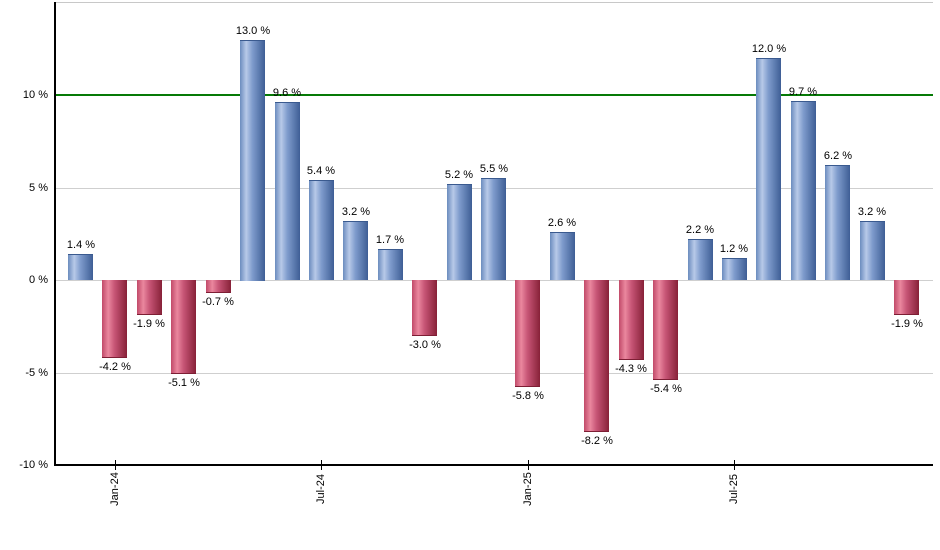  I want to click on y-axis-tick-label: -10 %, so click(33, 465).